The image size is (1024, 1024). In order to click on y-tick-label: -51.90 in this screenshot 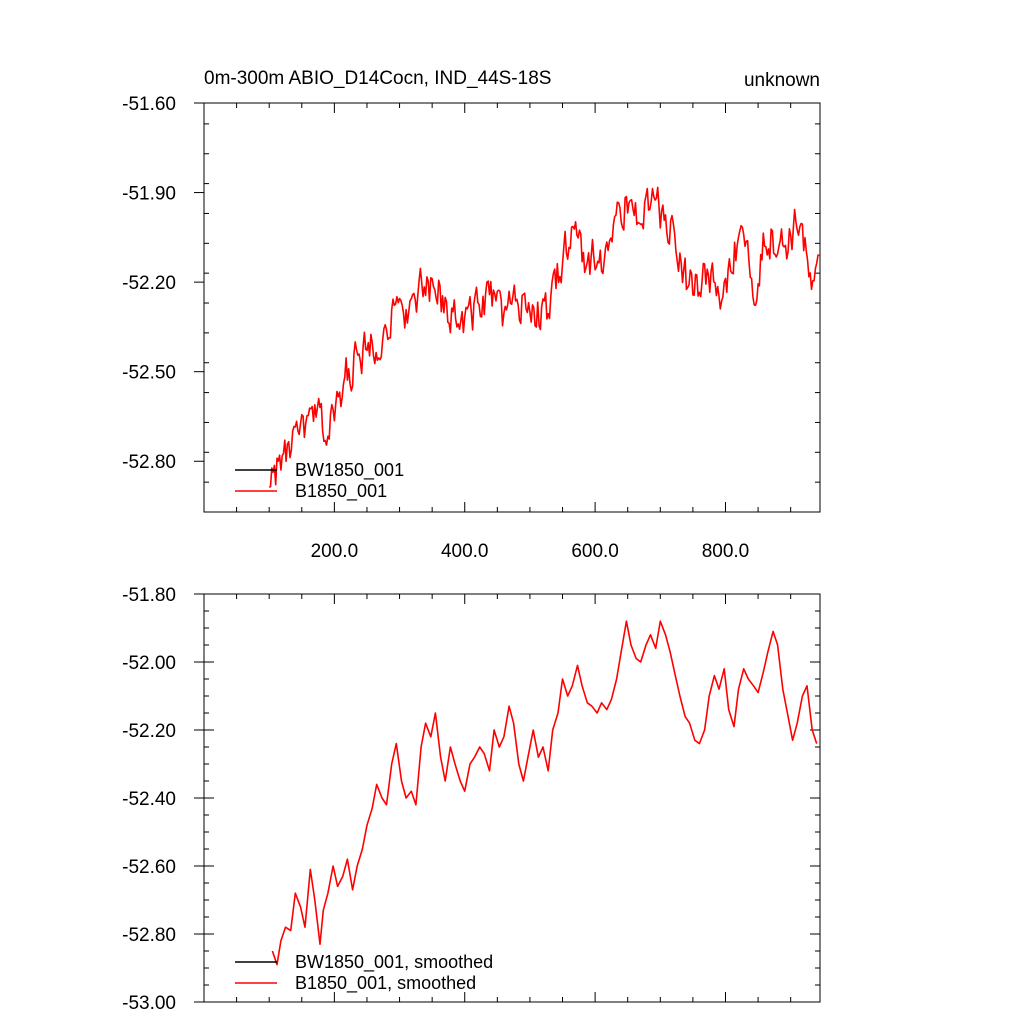, I will do `click(149, 194)`.